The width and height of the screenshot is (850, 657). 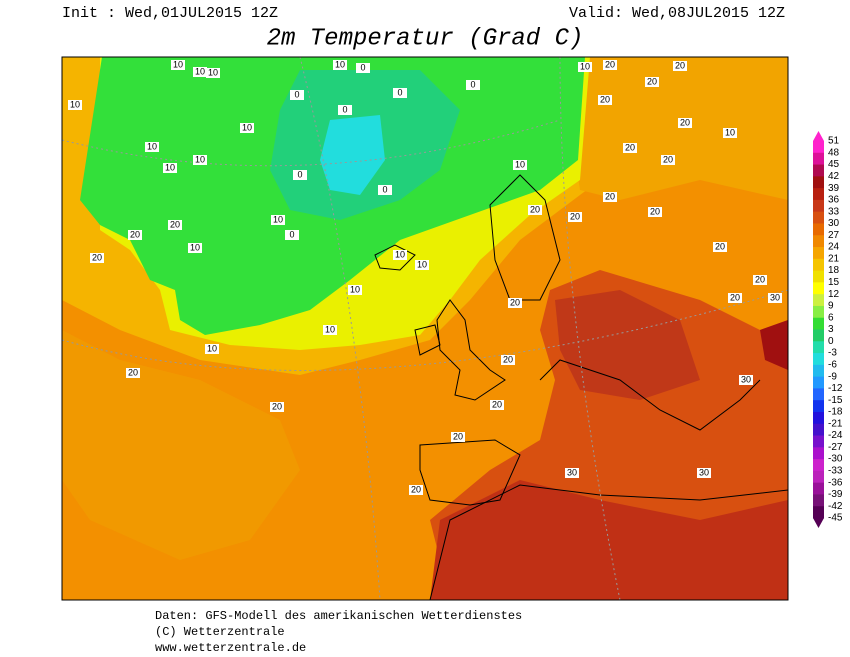 I want to click on colorbar-label: -30, so click(x=835, y=459).